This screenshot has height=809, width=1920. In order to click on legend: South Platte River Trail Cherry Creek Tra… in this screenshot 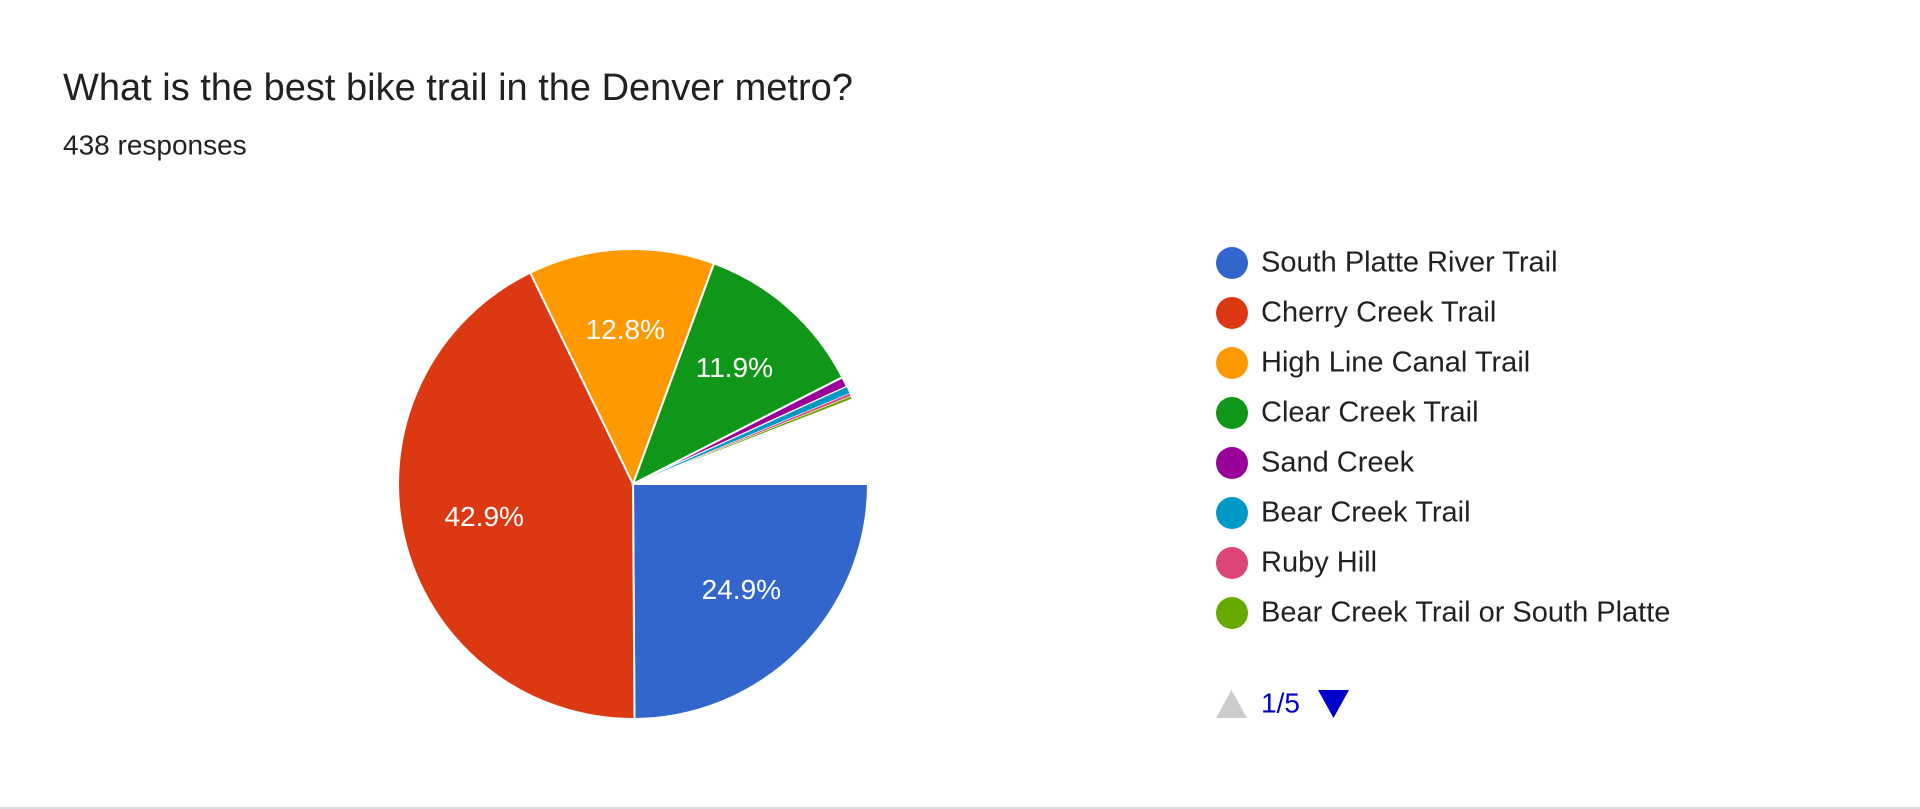, I will do `click(1443, 438)`.